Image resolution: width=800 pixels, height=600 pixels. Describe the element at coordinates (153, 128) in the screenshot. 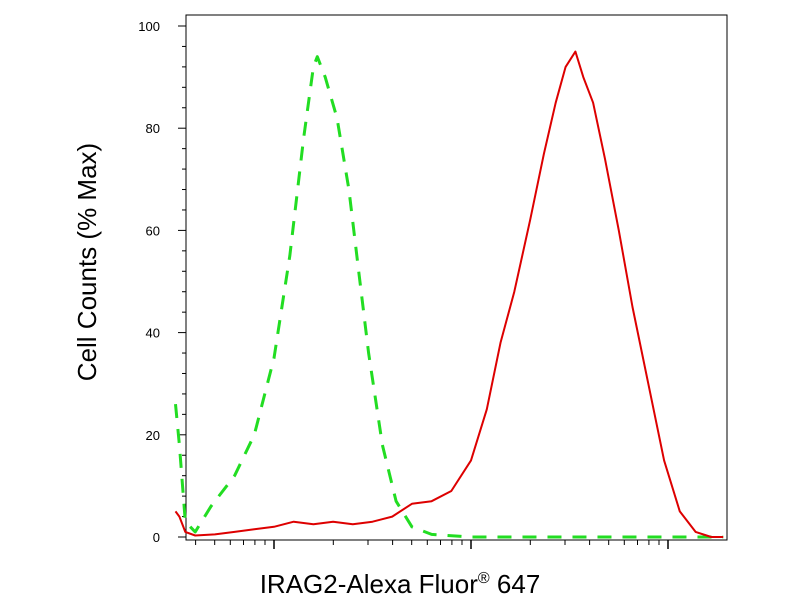

I see `y-tick-label: 80` at that location.